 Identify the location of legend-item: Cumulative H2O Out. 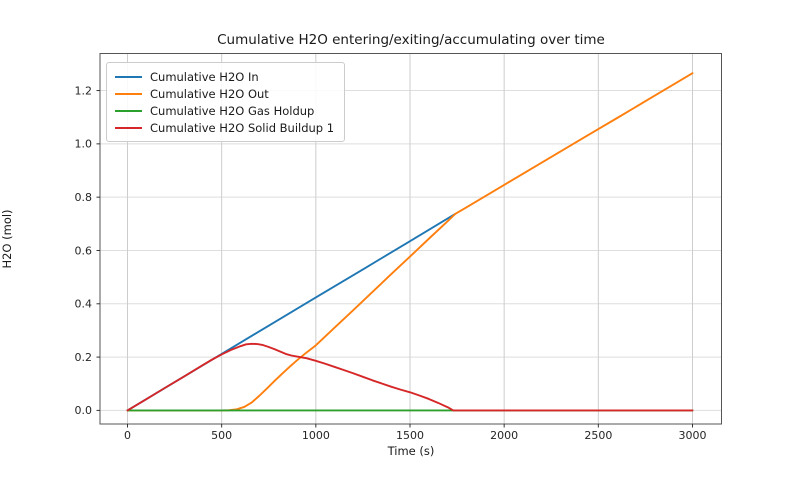
(224, 93).